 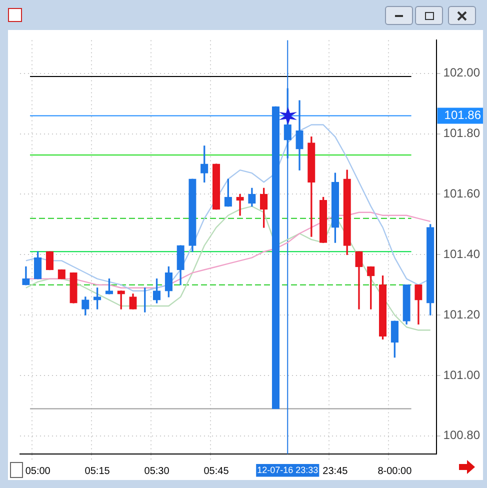 I want to click on y-tick-label: 102.00, so click(x=461, y=73).